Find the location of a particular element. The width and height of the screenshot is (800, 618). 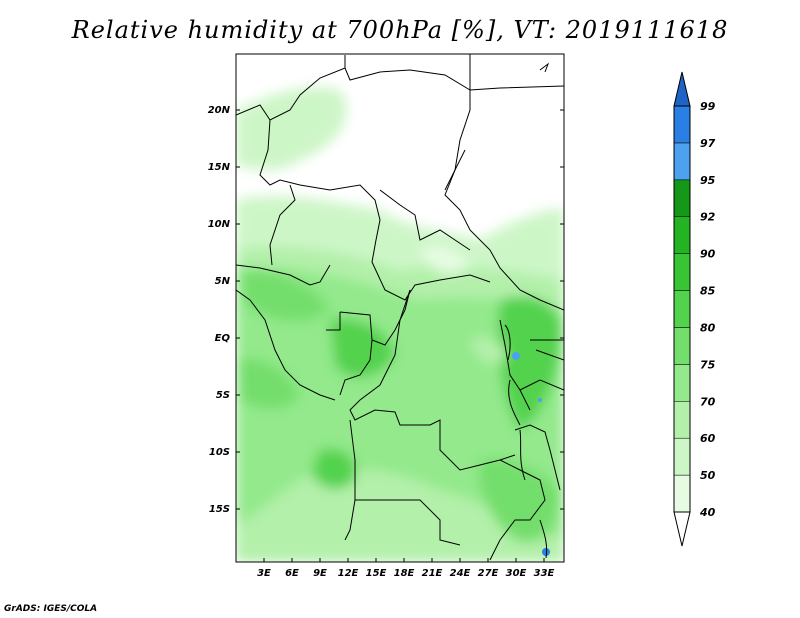

lon-tick-label: 18E is located at coordinates (404, 573).